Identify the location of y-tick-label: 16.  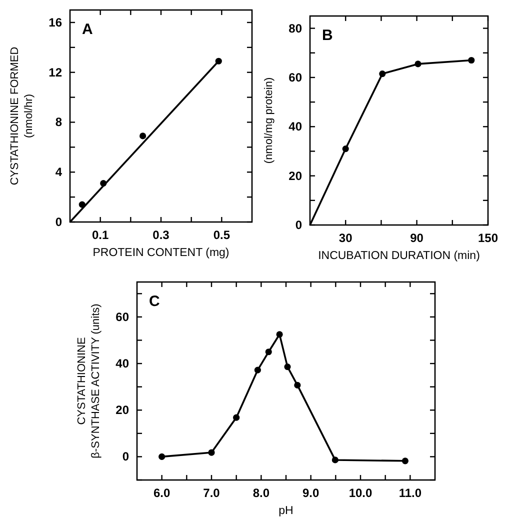
(55, 22).